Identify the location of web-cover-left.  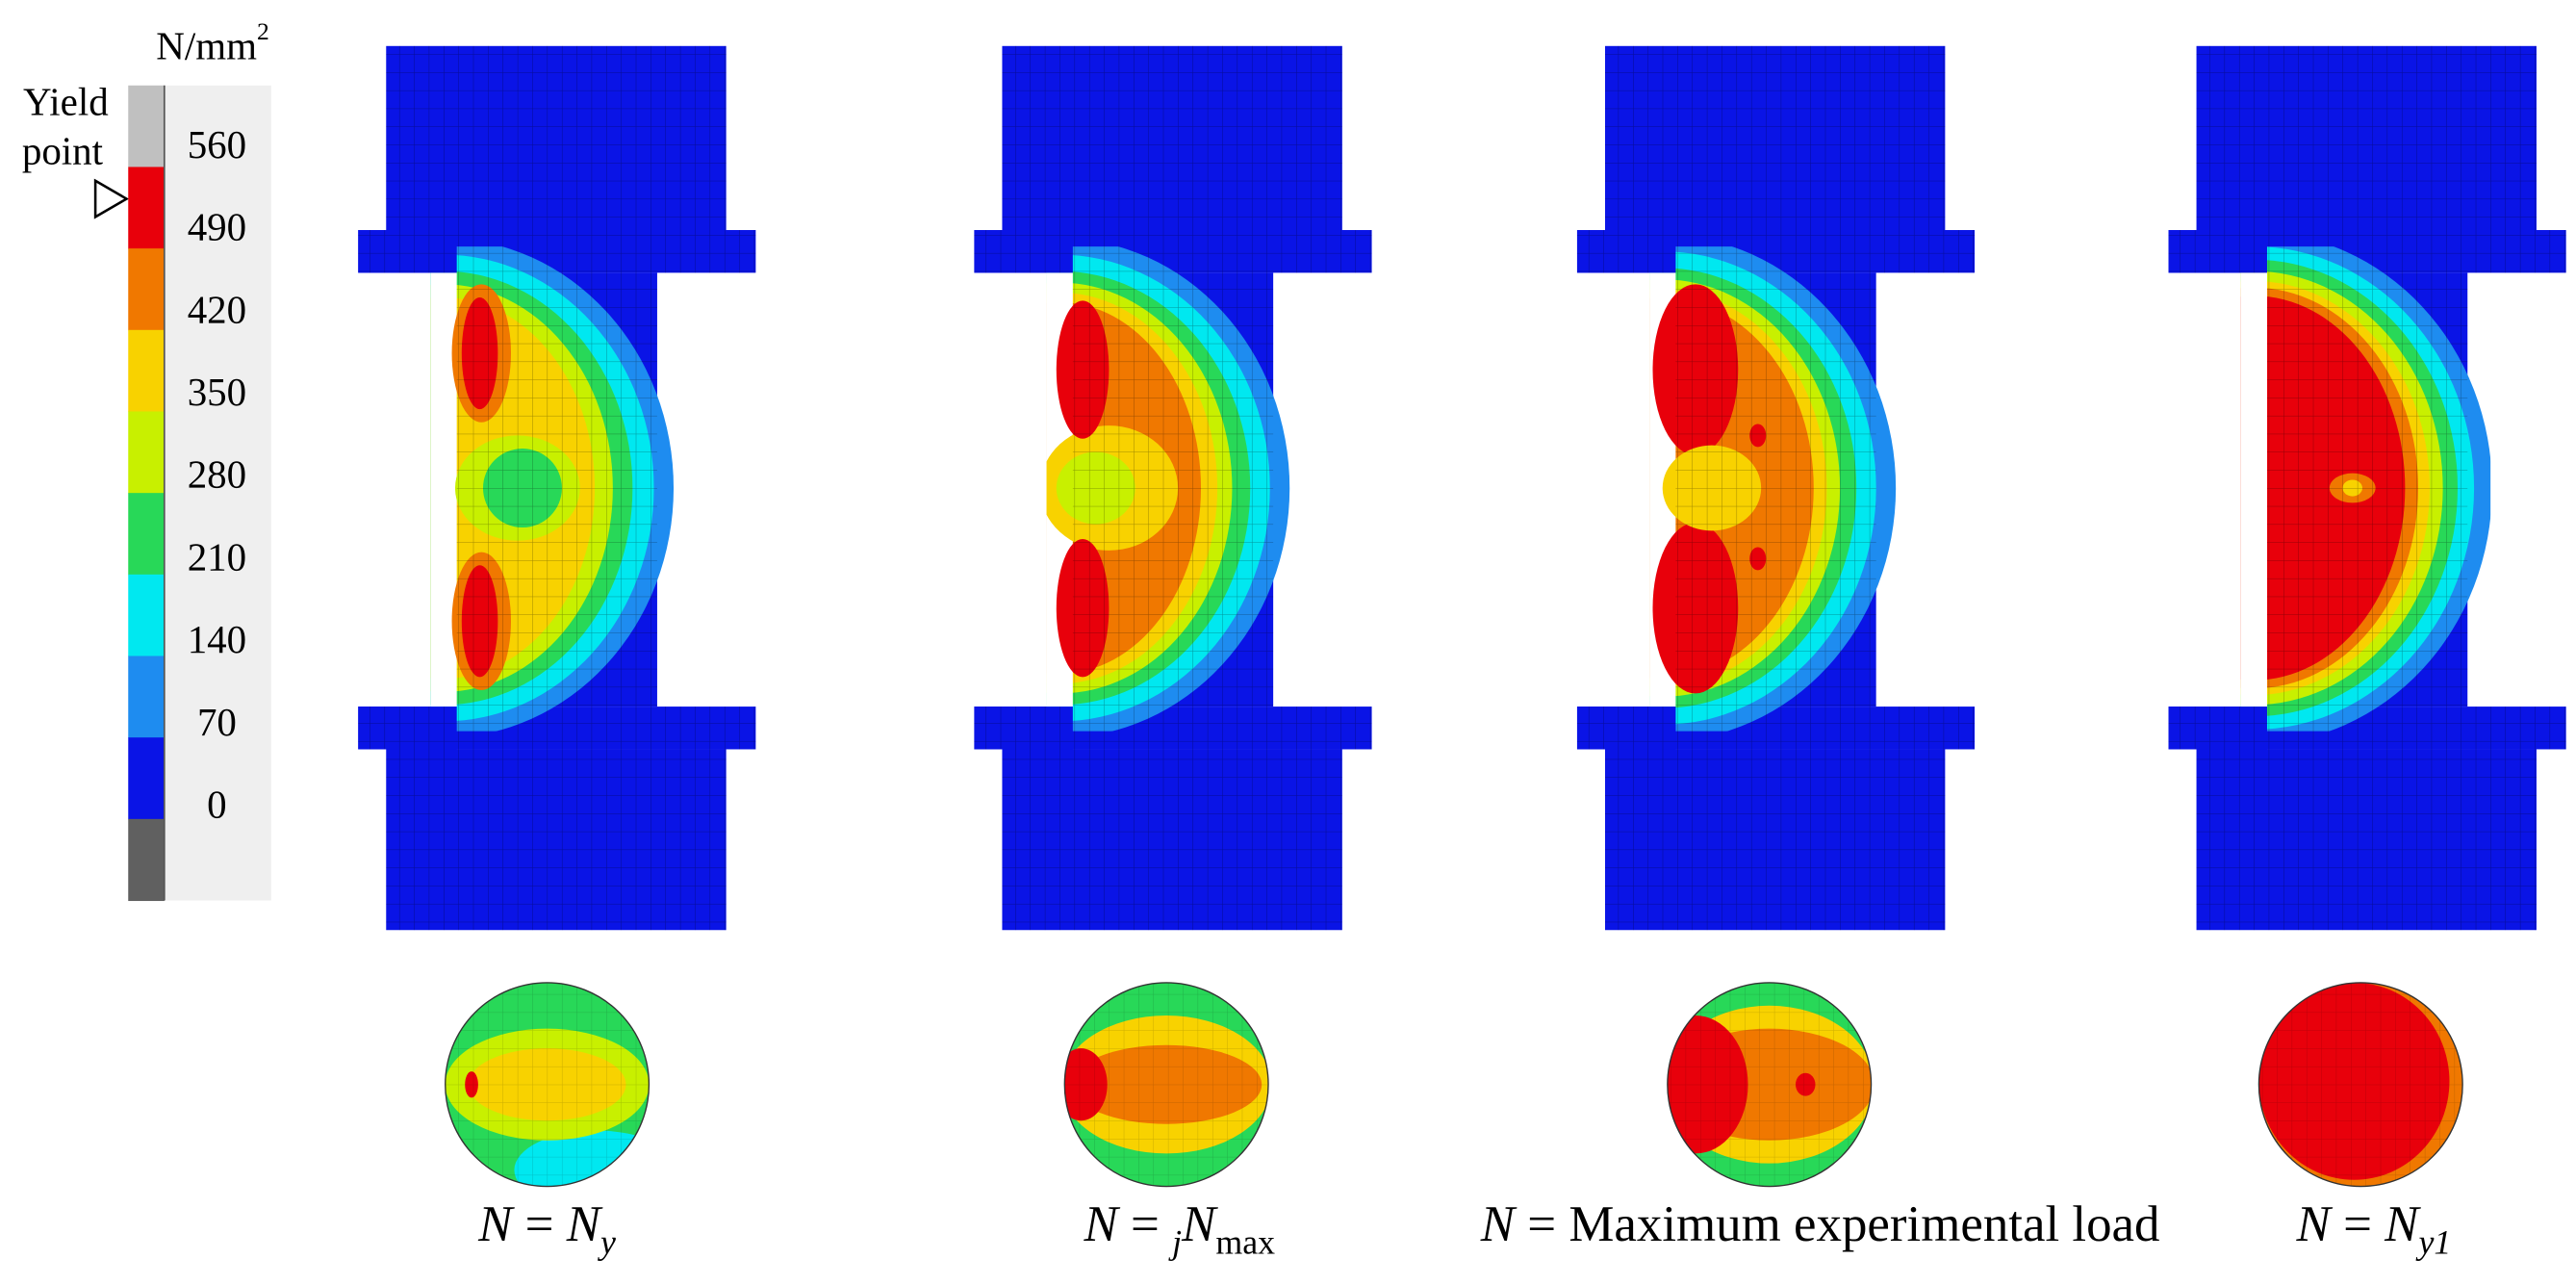
(2253, 490).